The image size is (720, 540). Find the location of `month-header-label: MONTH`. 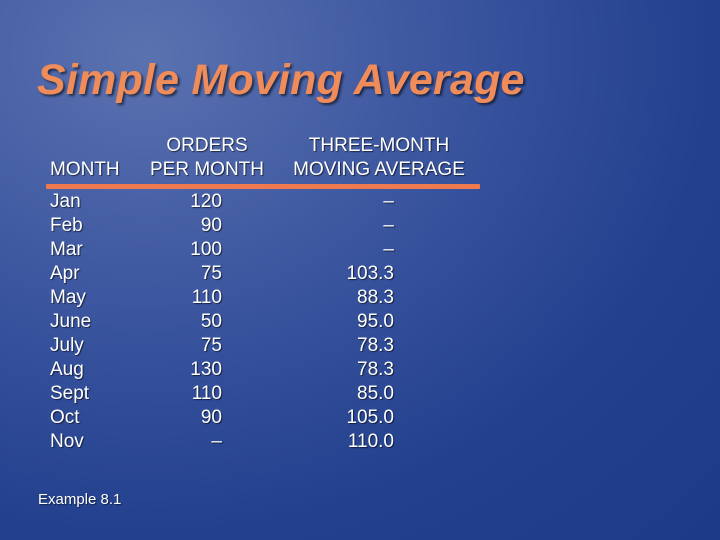

month-header-label: MONTH is located at coordinates (85, 169).